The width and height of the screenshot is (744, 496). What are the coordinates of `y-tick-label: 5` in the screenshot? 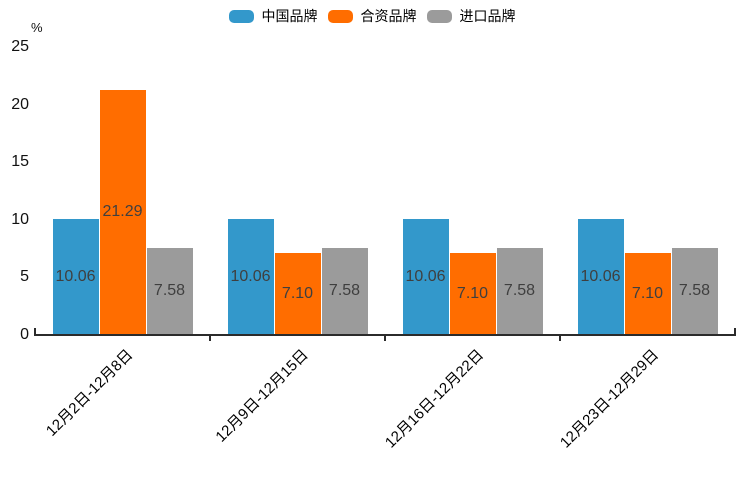 It's located at (24, 277).